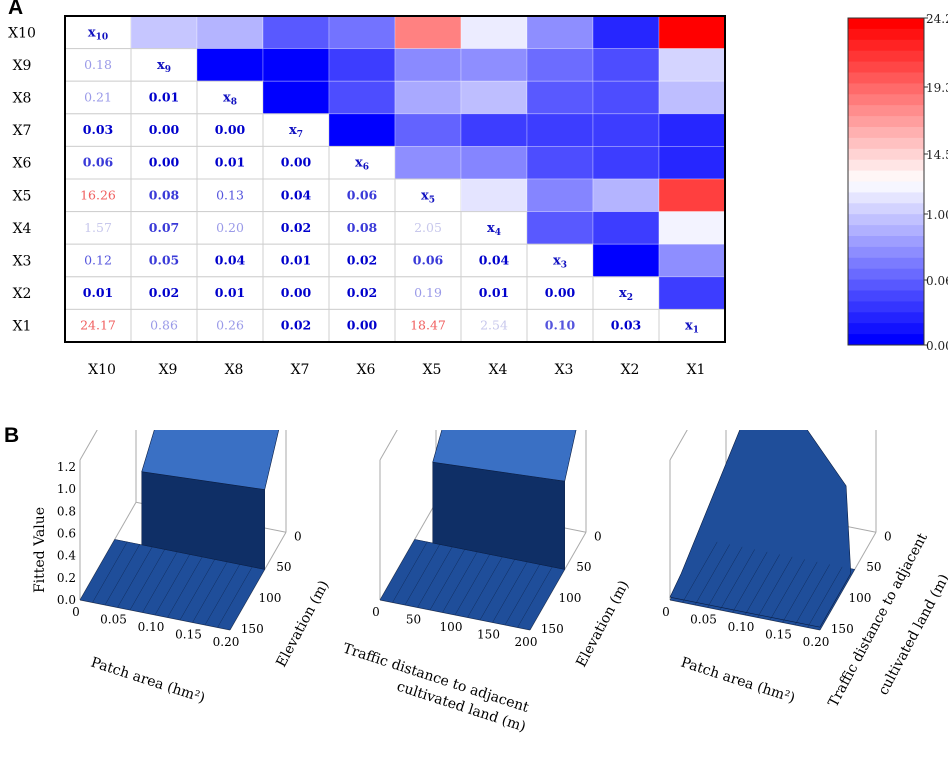 The image size is (948, 762). Describe the element at coordinates (778, 635) in the screenshot. I see `x-tick-label: 0.15` at that location.